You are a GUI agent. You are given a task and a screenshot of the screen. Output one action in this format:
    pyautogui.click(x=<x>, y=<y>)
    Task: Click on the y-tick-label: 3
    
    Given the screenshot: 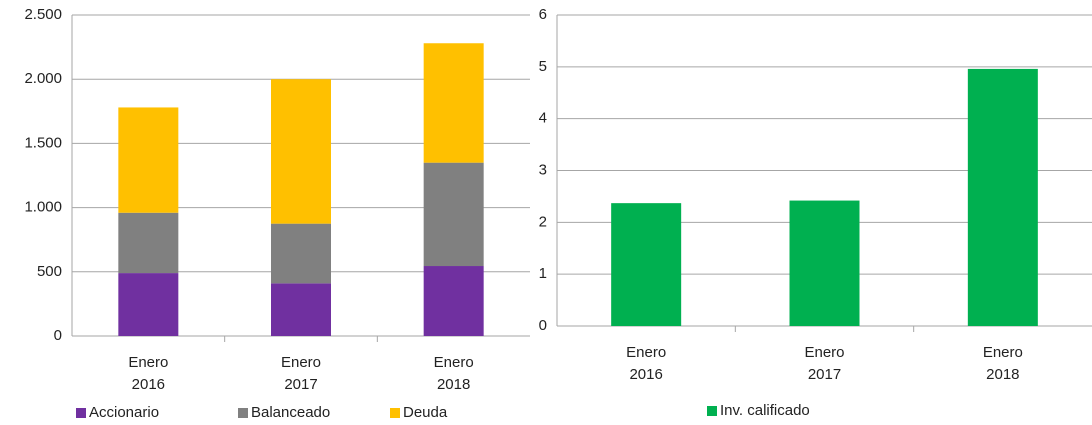 What is the action you would take?
    pyautogui.click(x=543, y=169)
    